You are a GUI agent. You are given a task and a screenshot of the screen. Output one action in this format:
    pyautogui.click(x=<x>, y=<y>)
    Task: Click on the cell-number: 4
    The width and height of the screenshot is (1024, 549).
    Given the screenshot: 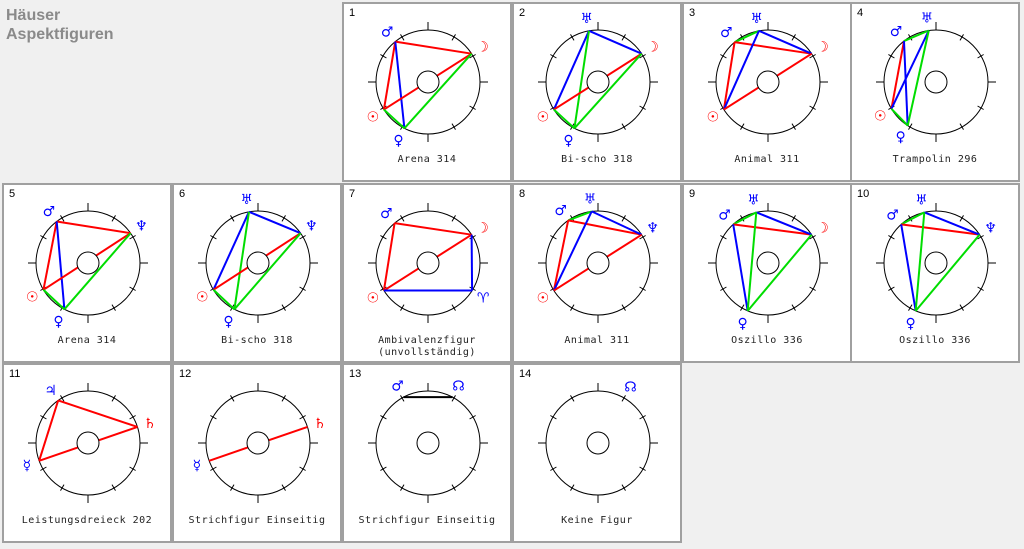 What is the action you would take?
    pyautogui.click(x=860, y=13)
    